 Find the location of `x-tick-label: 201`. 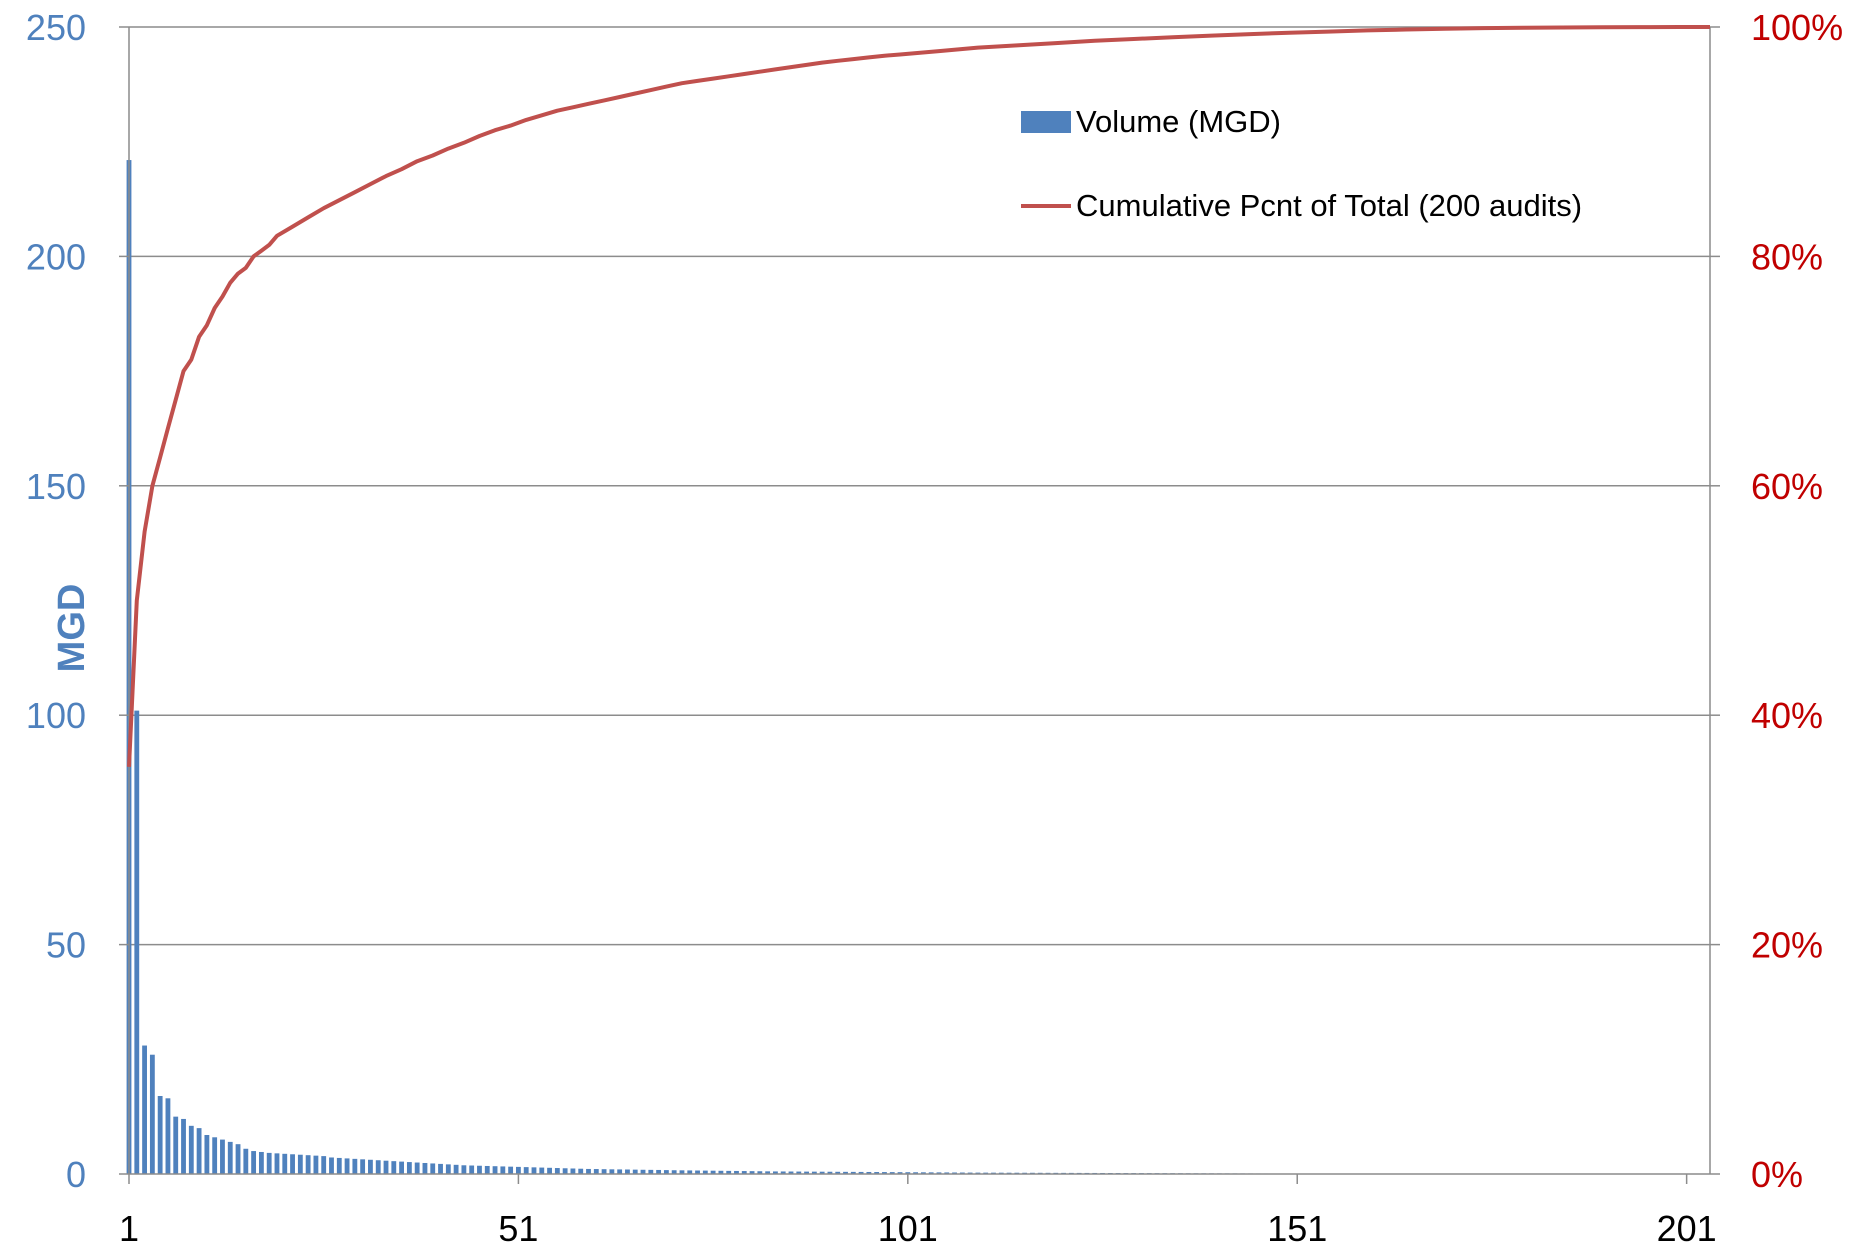

x-tick-label: 201 is located at coordinates (1687, 1228).